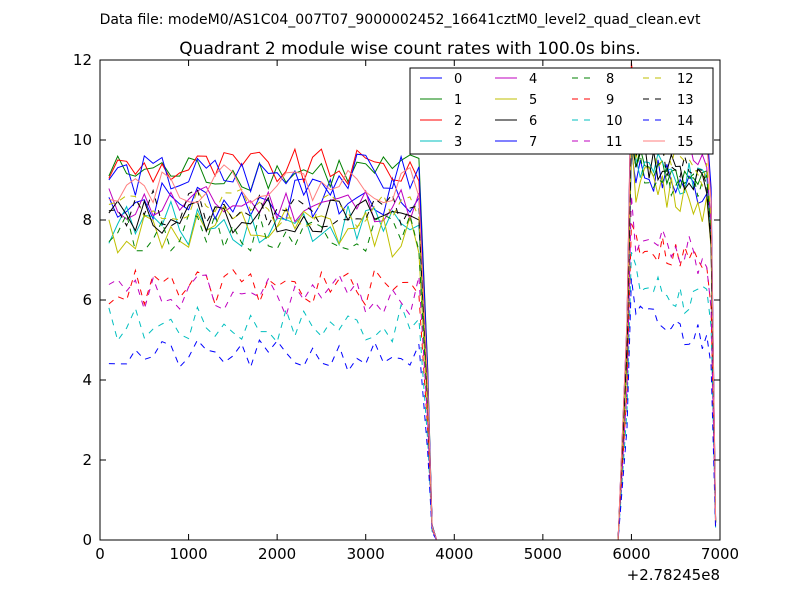 Image resolution: width=800 pixels, height=600 pixels. What do you see at coordinates (458, 121) in the screenshot?
I see `legend-label-2: 2` at bounding box center [458, 121].